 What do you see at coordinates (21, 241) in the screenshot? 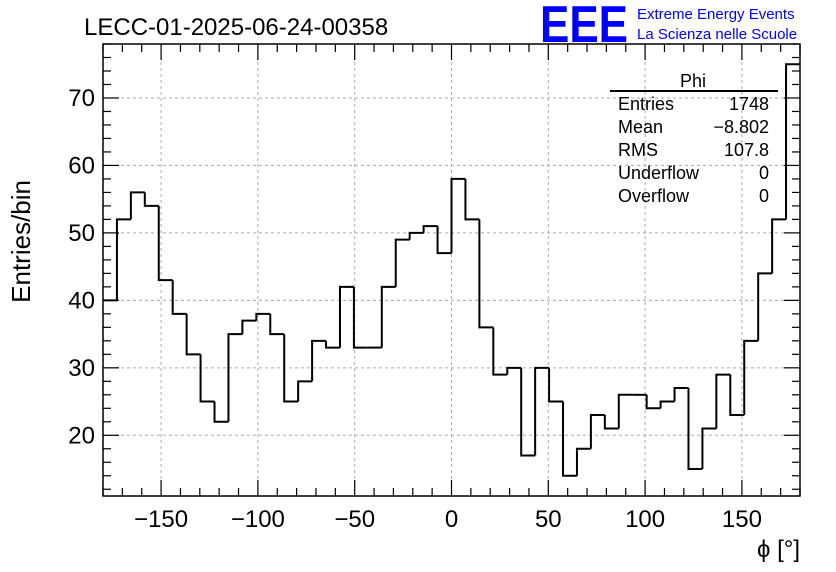
I see `y-axis-label: Entries/bin` at bounding box center [21, 241].